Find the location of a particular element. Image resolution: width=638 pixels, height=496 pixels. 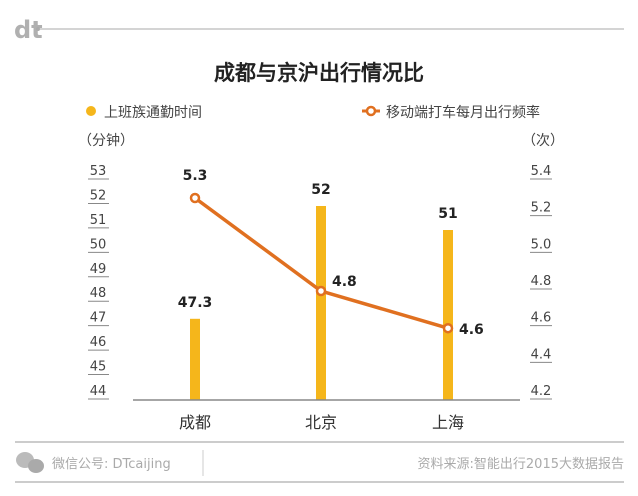

left-tick-label: 51 is located at coordinates (98, 220).